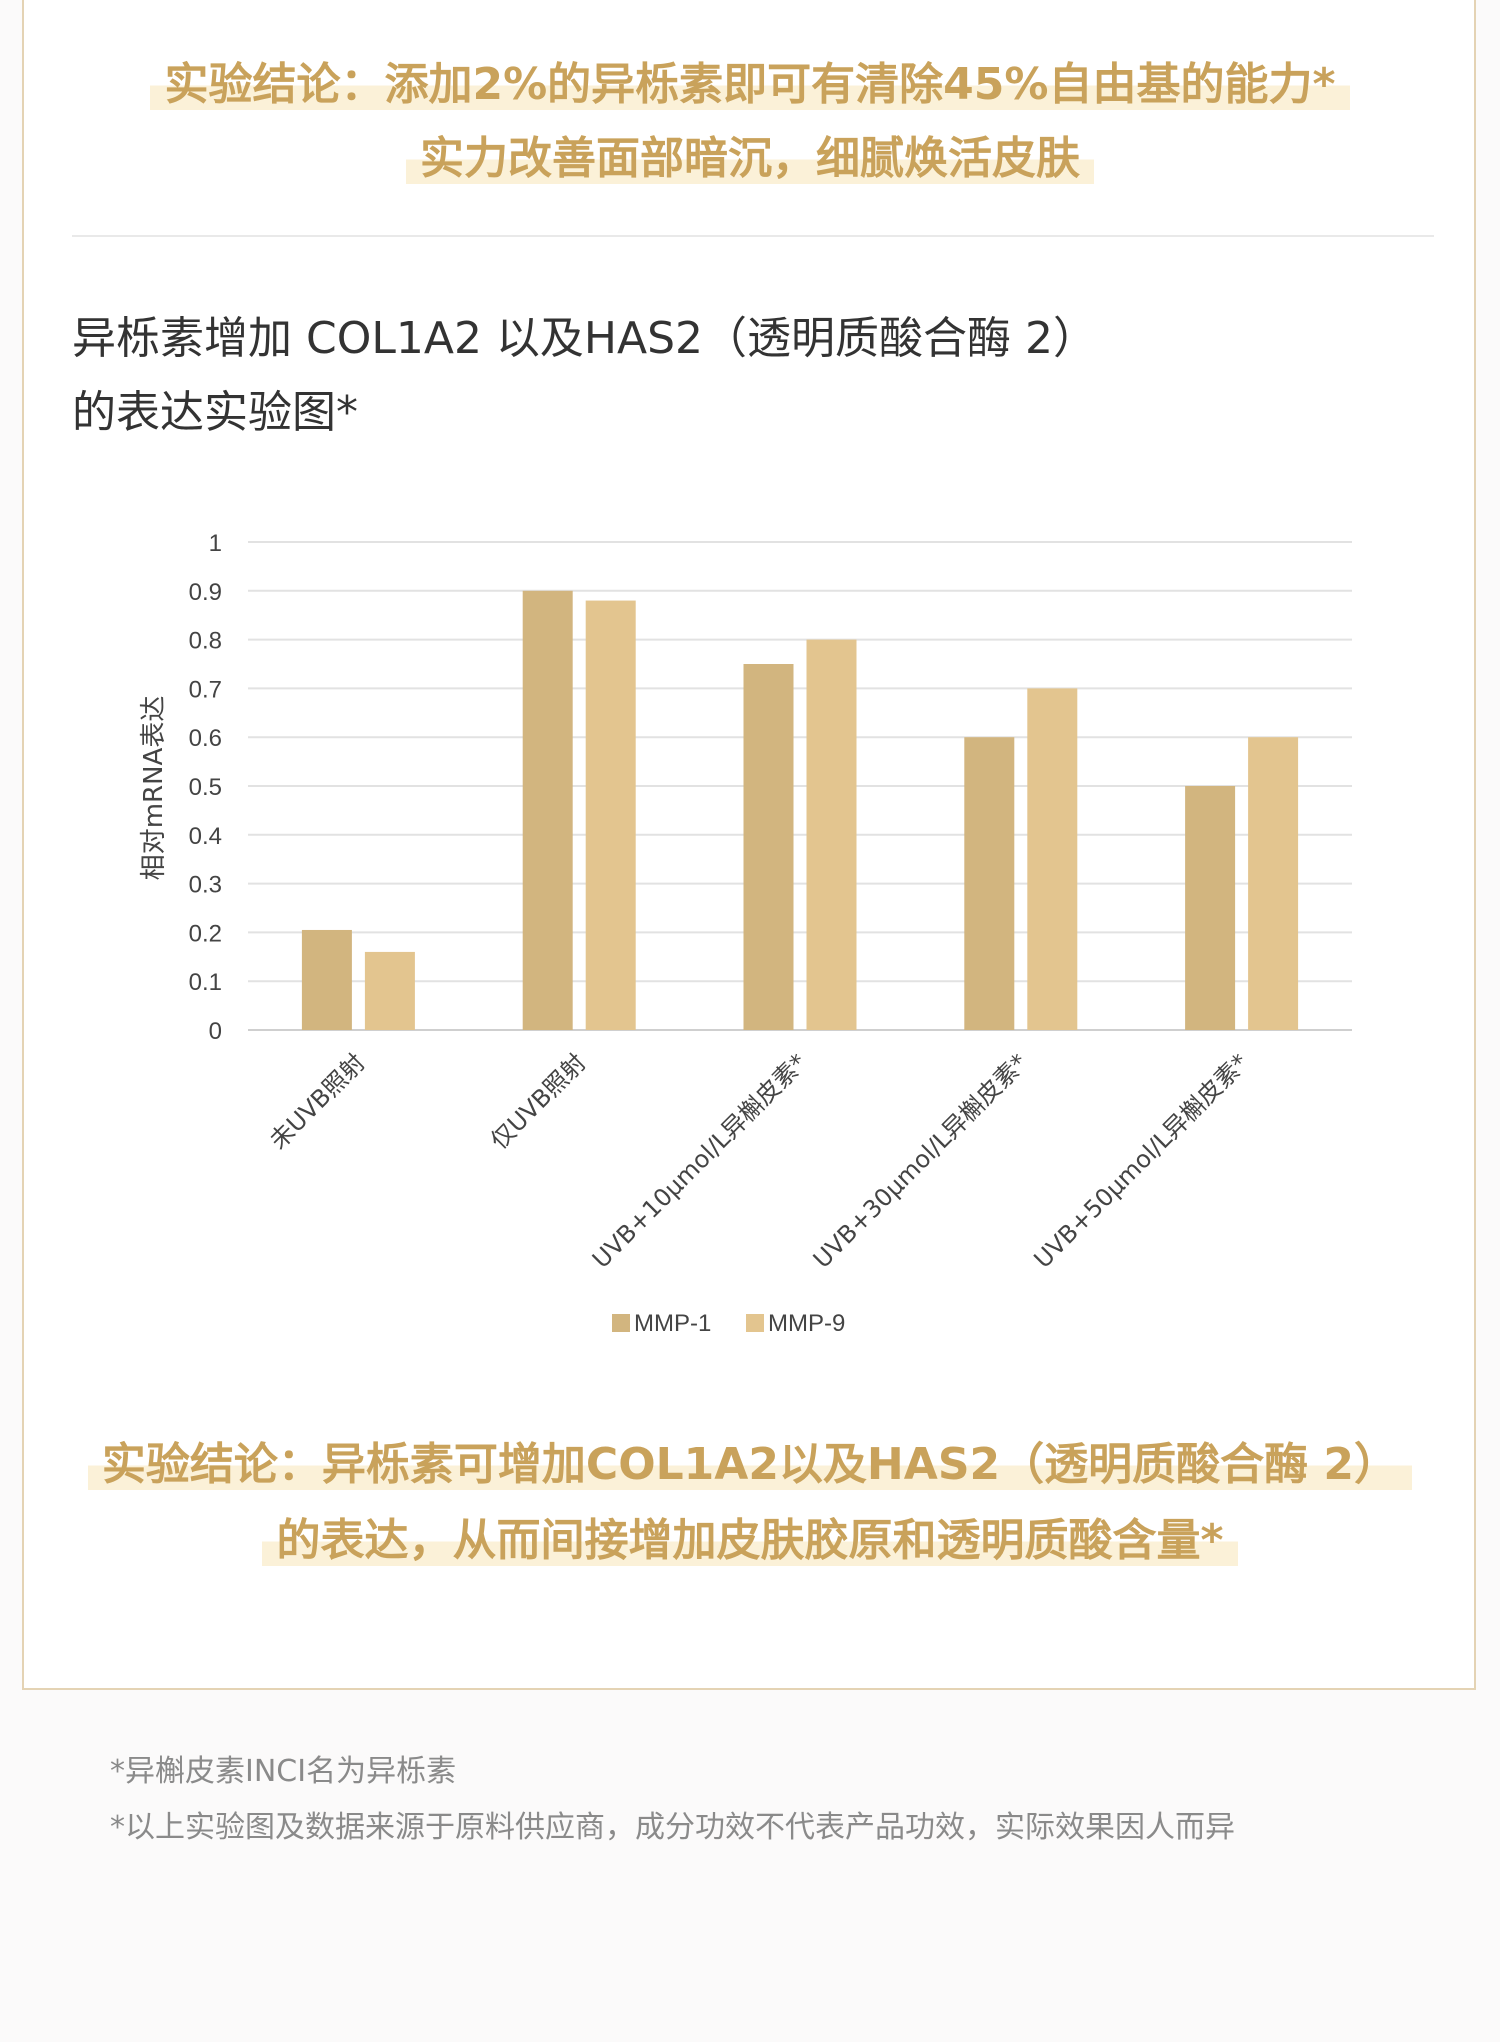 The width and height of the screenshot is (1500, 2042). Describe the element at coordinates (750, 80) in the screenshot. I see `headline-top-line1: 实验结论：添加2%的异栎素即可有清除45%自由基的能力*` at that location.